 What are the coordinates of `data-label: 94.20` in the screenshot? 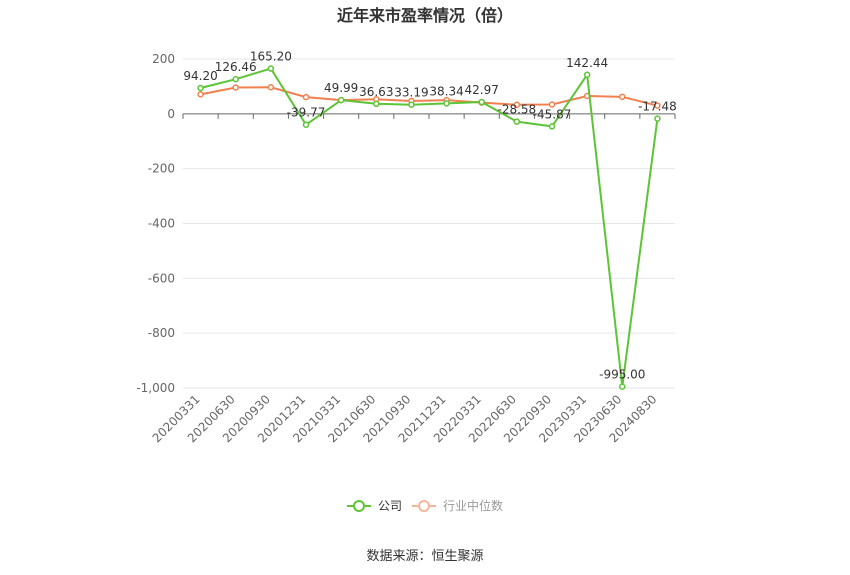 It's located at (200, 76).